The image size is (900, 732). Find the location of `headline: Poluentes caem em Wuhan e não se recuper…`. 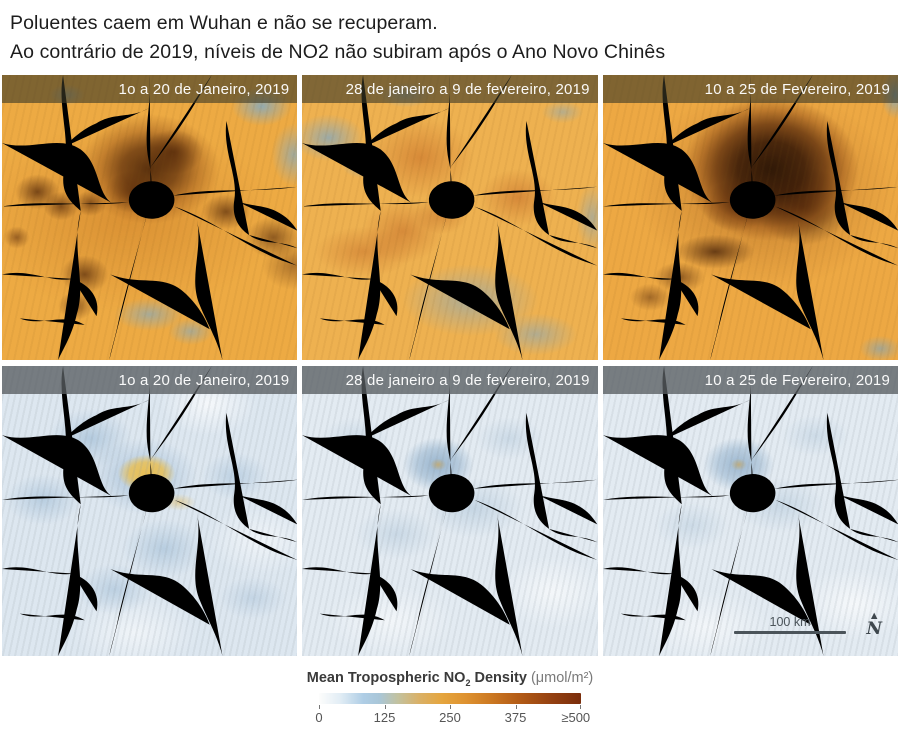

headline: Poluentes caem em Wuhan e não se recuper… is located at coordinates (450, 37).